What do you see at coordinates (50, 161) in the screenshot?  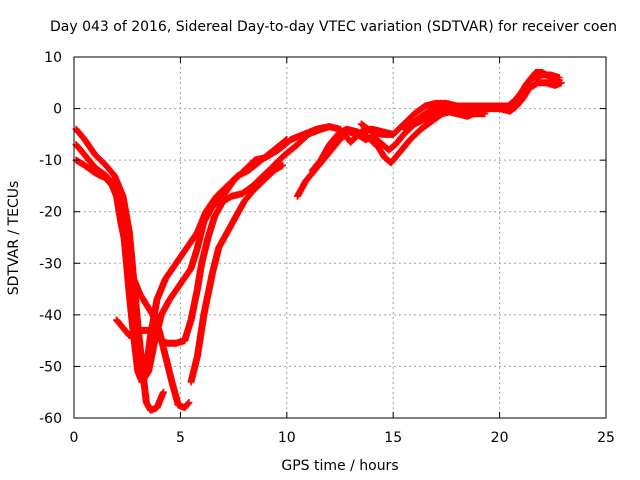 I see `y-tick-label: -10` at bounding box center [50, 161].